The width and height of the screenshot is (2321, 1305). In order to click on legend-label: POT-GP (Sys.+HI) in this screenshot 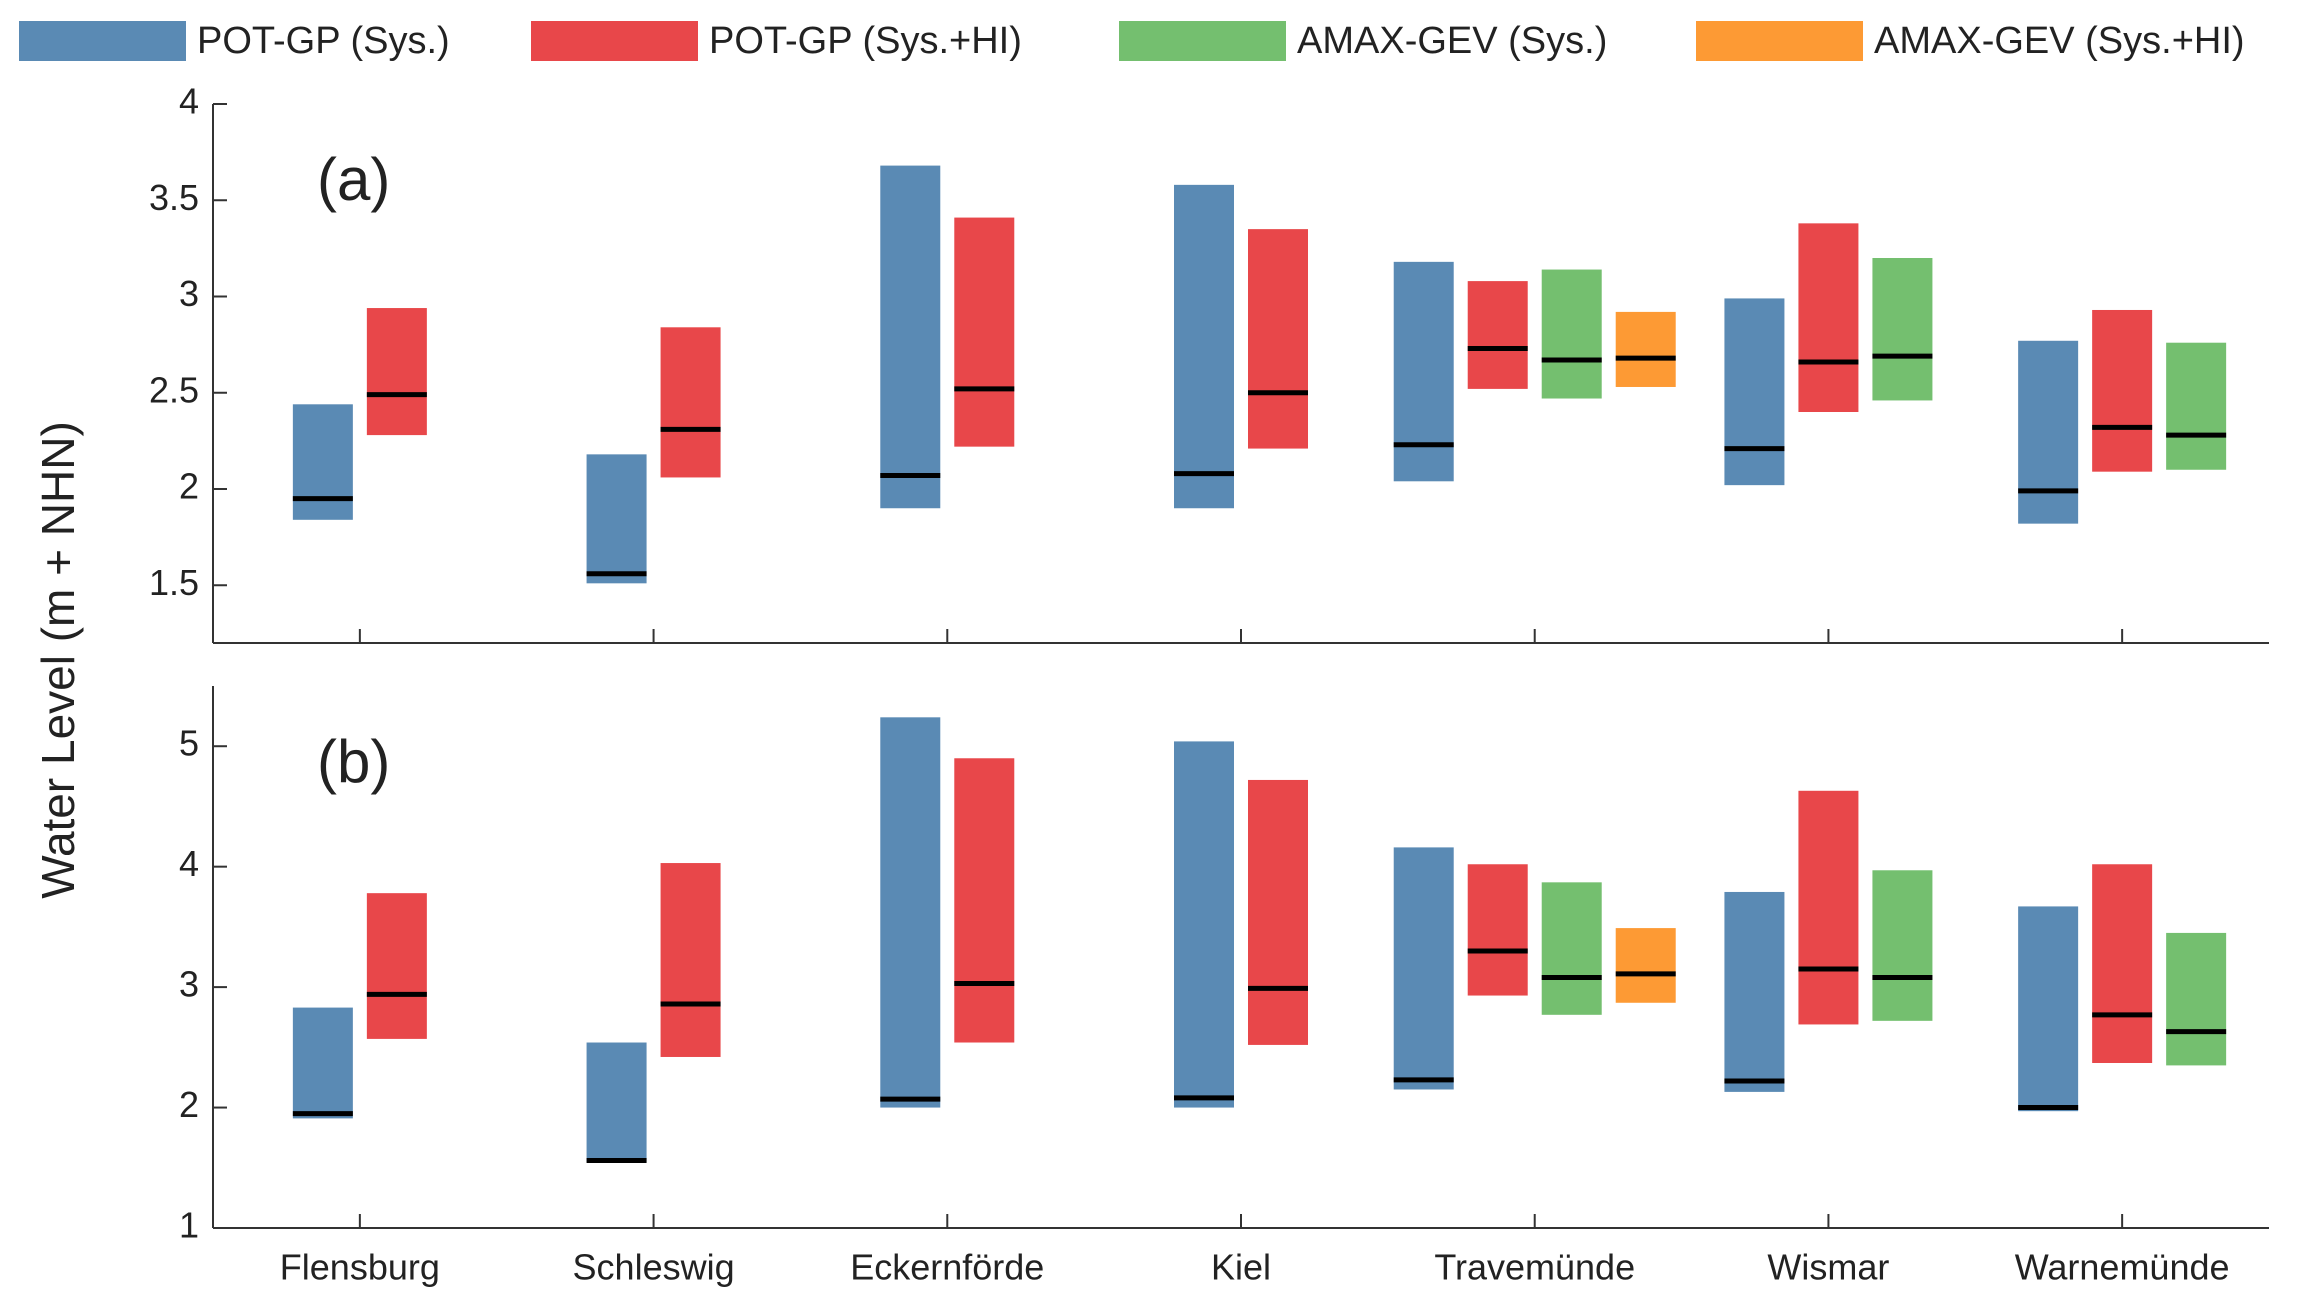, I will do `click(865, 41)`.